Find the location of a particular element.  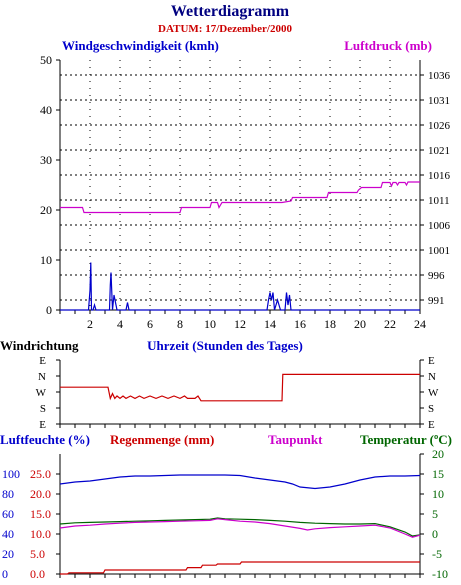

hour-tick-label: 8 is located at coordinates (180, 324).